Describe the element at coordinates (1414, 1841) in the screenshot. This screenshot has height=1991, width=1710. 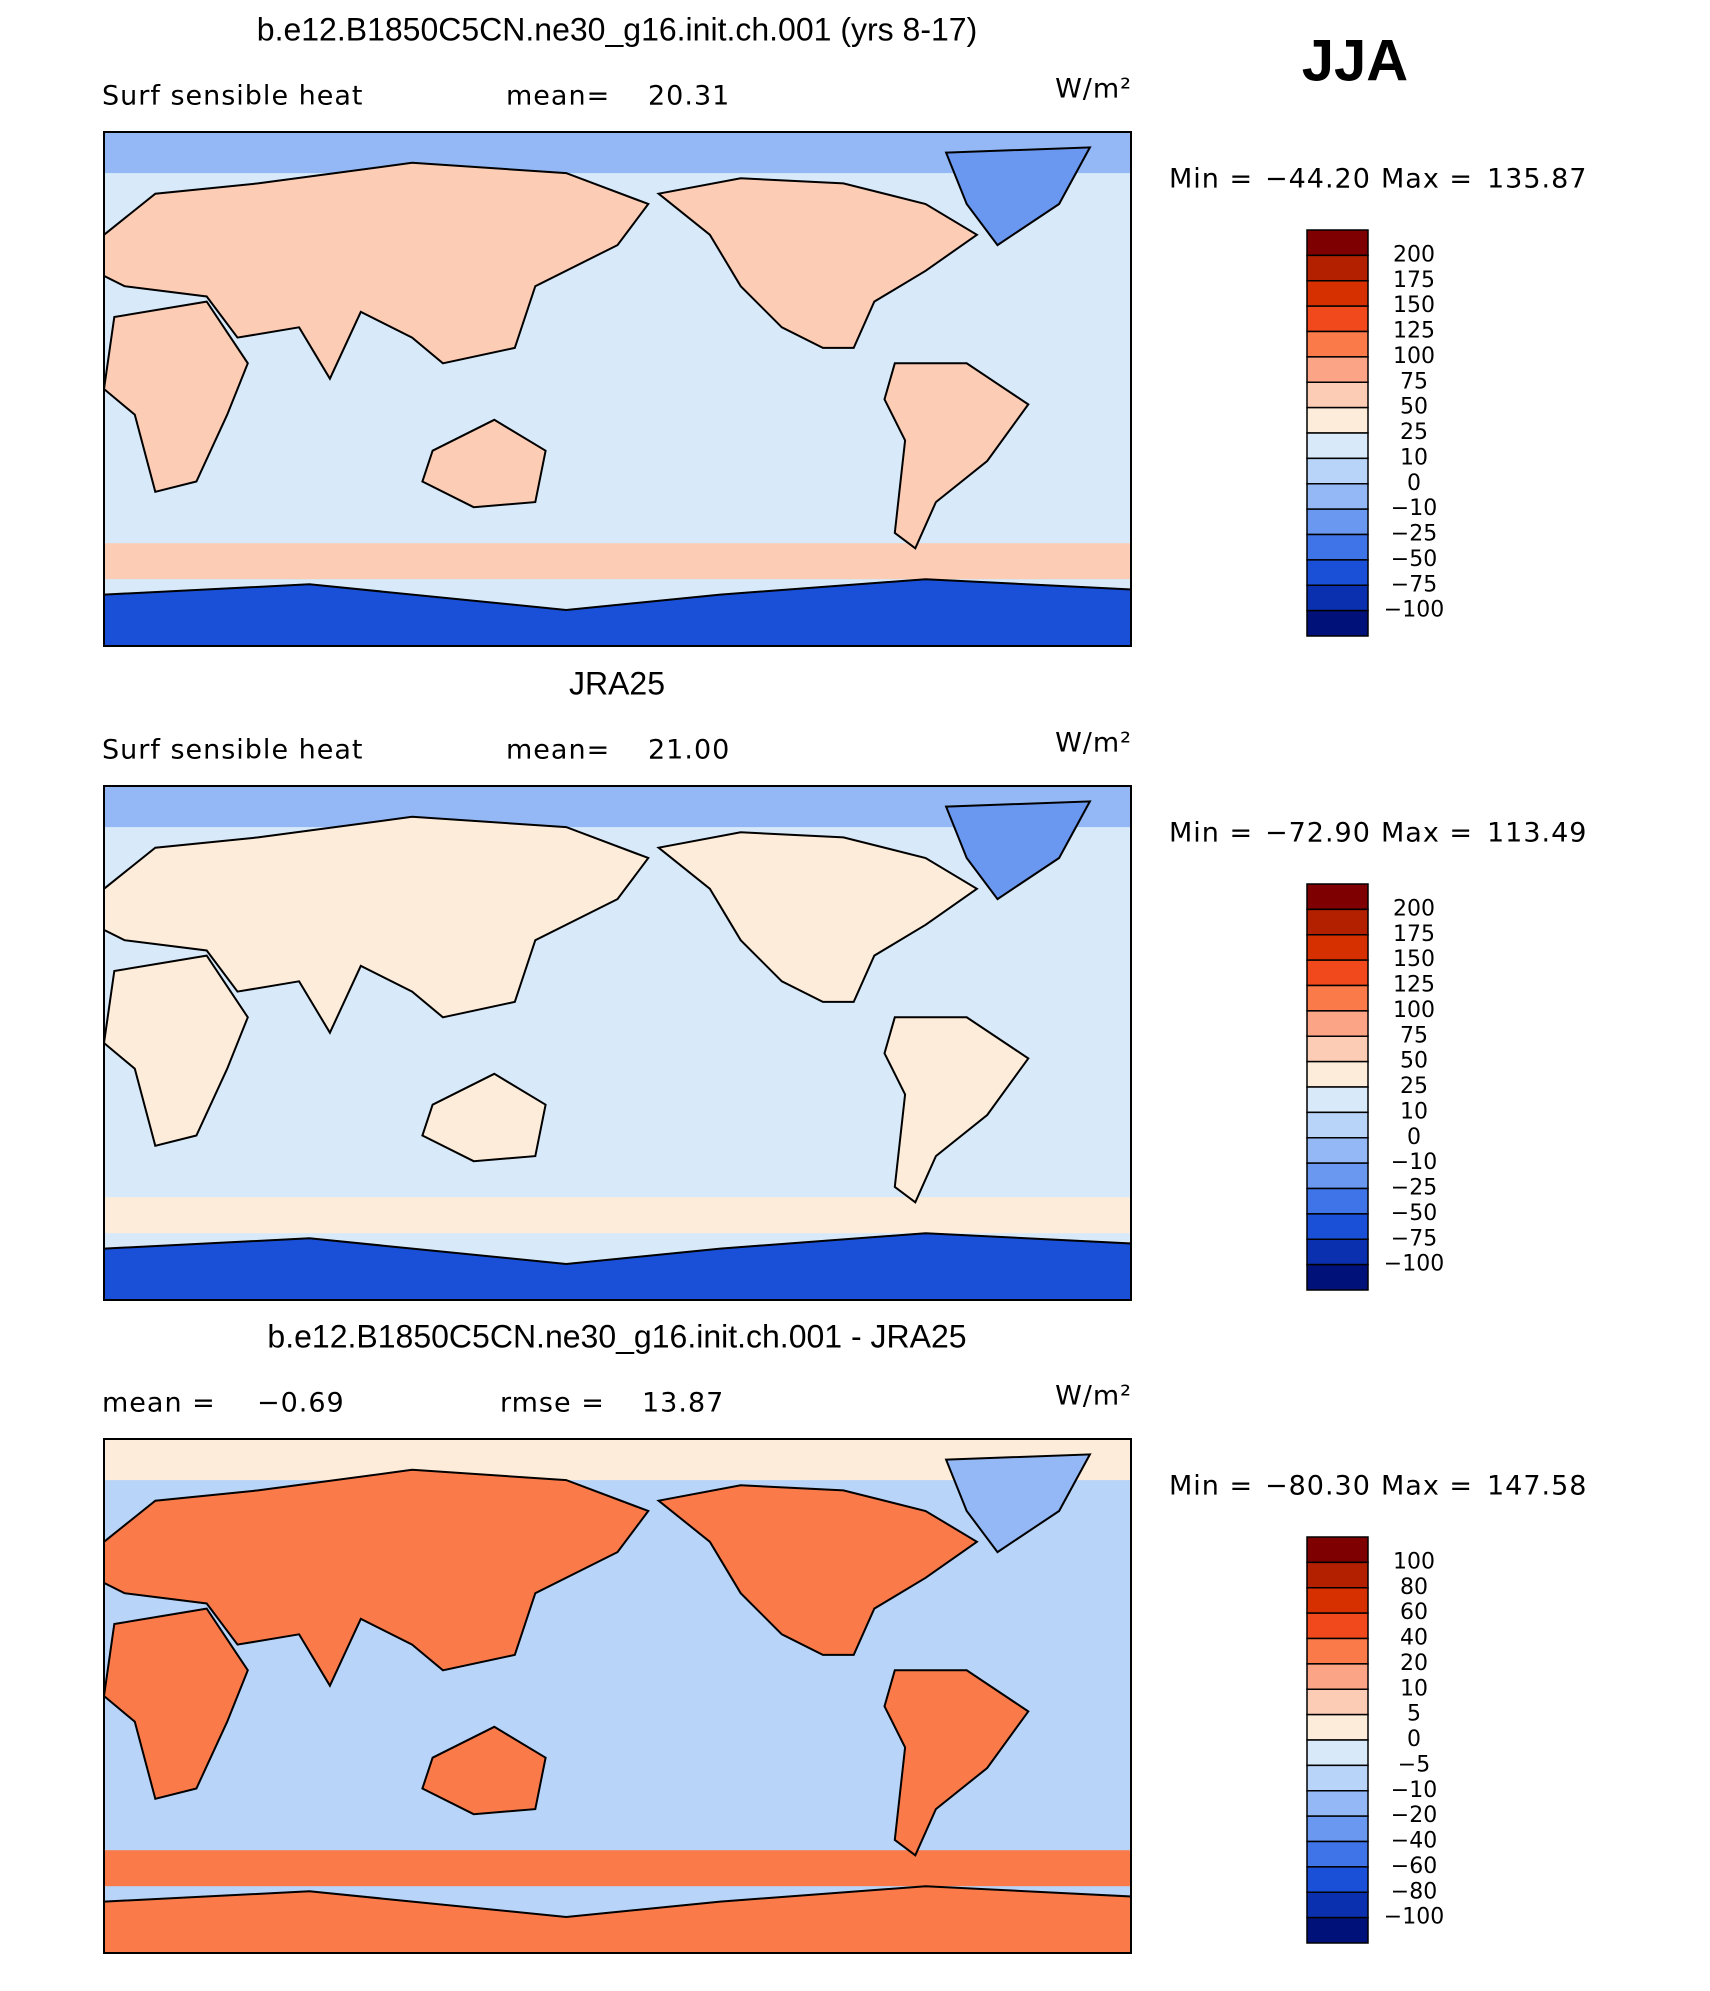
I see `colorbar-label: −40` at that location.